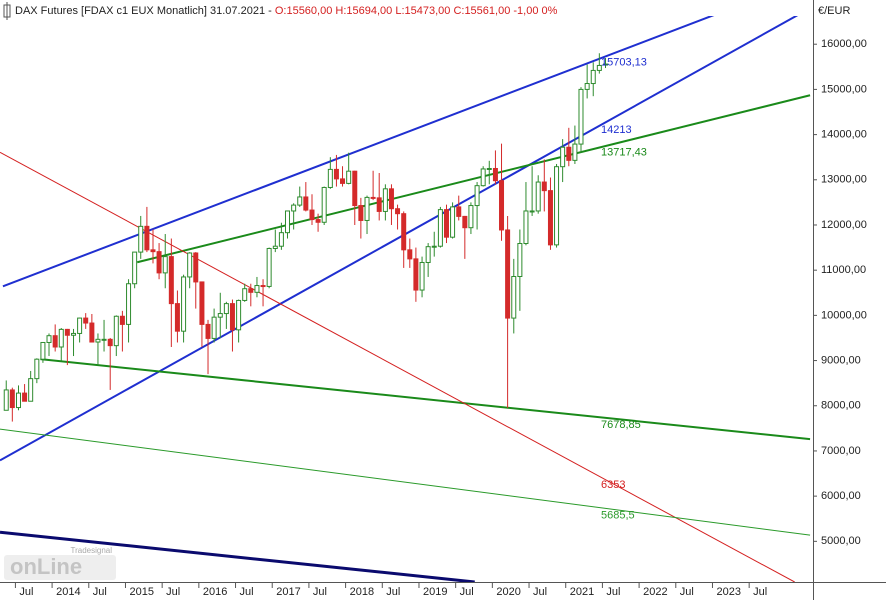 This screenshot has height=600, width=886. I want to click on trend-label: 13717,43, so click(624, 152).